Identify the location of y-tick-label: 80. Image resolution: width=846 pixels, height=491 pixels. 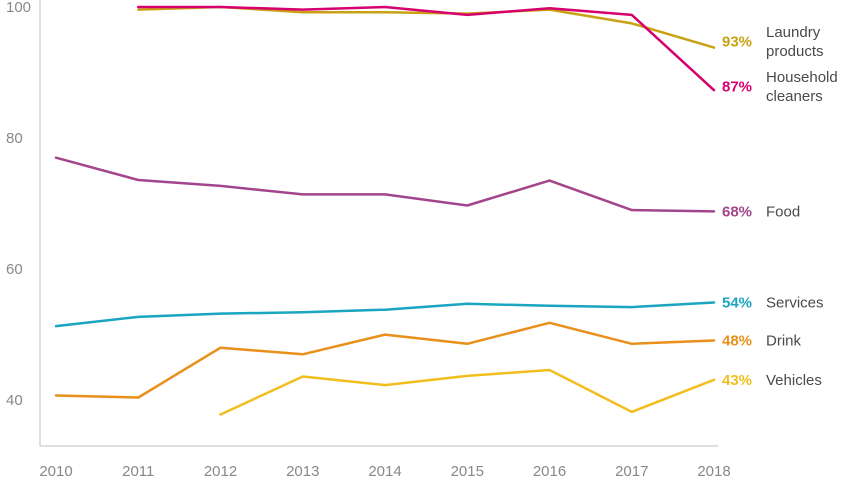
(14, 138).